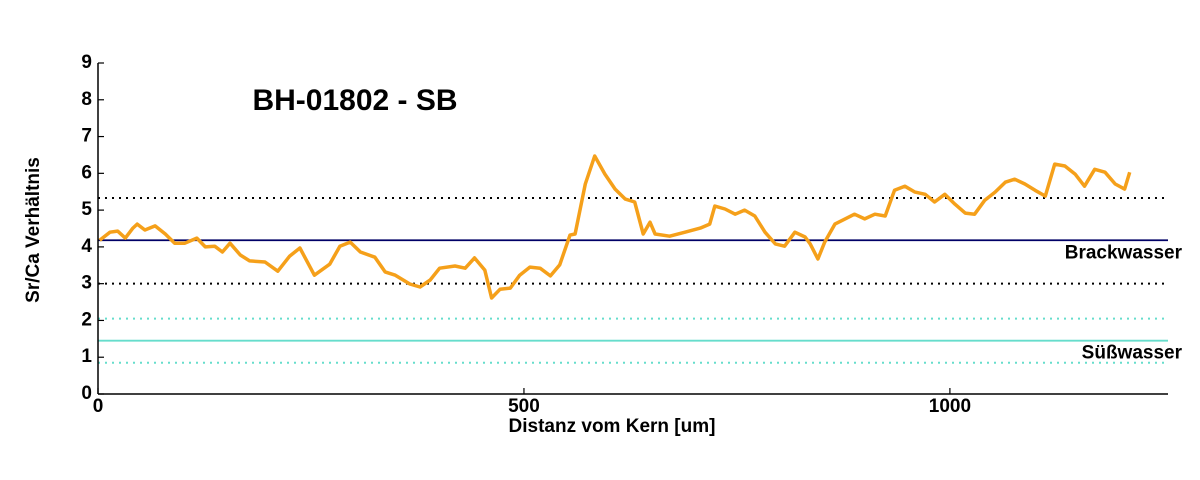 This screenshot has width=1200, height=480. I want to click on chart-title: BH-01802 - SB, so click(354, 100).